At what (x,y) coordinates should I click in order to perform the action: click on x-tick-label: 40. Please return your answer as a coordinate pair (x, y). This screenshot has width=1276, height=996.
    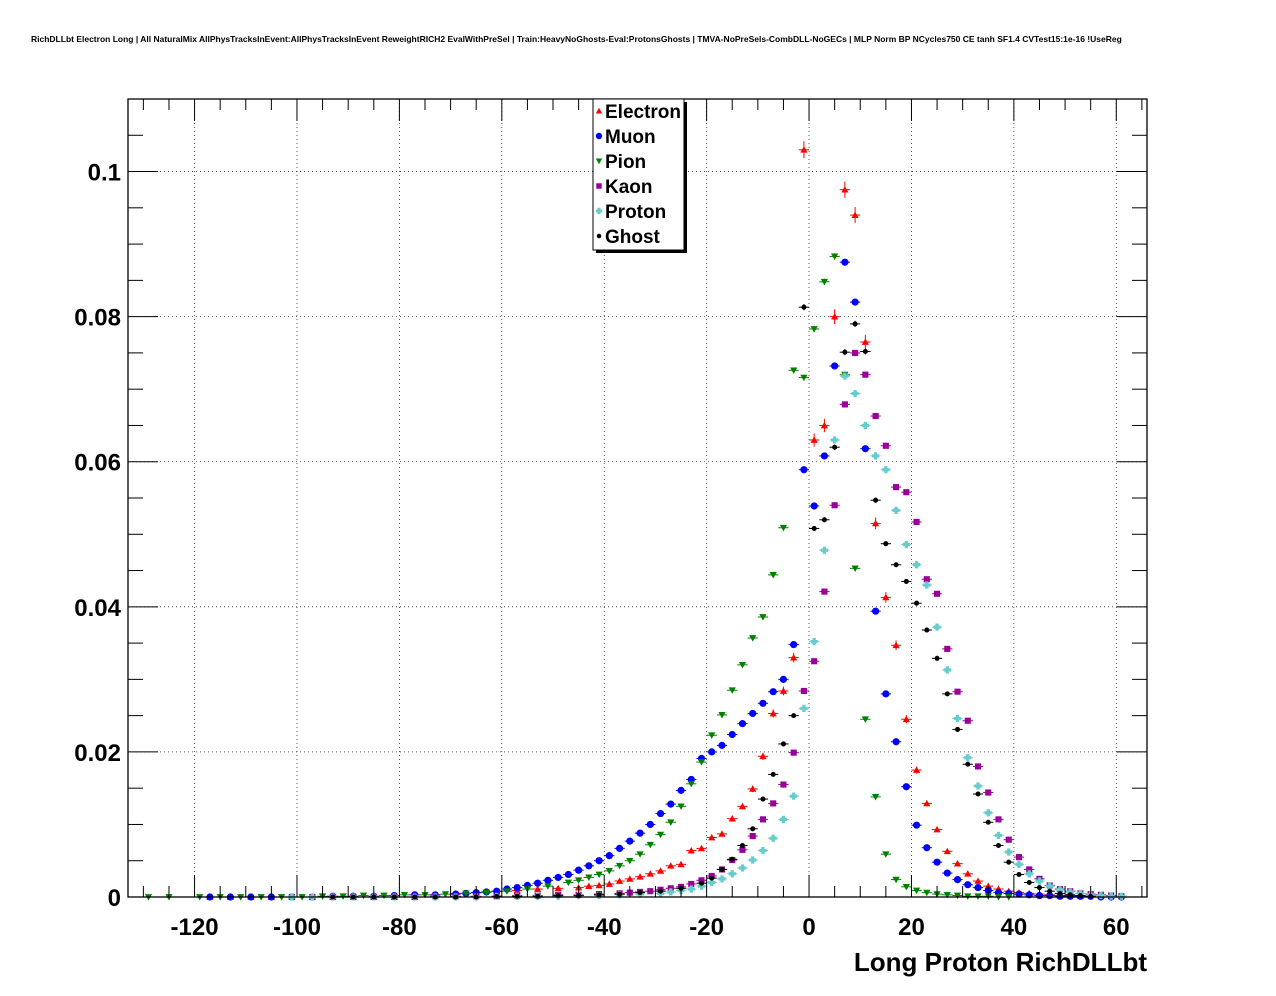
    Looking at the image, I should click on (1014, 927).